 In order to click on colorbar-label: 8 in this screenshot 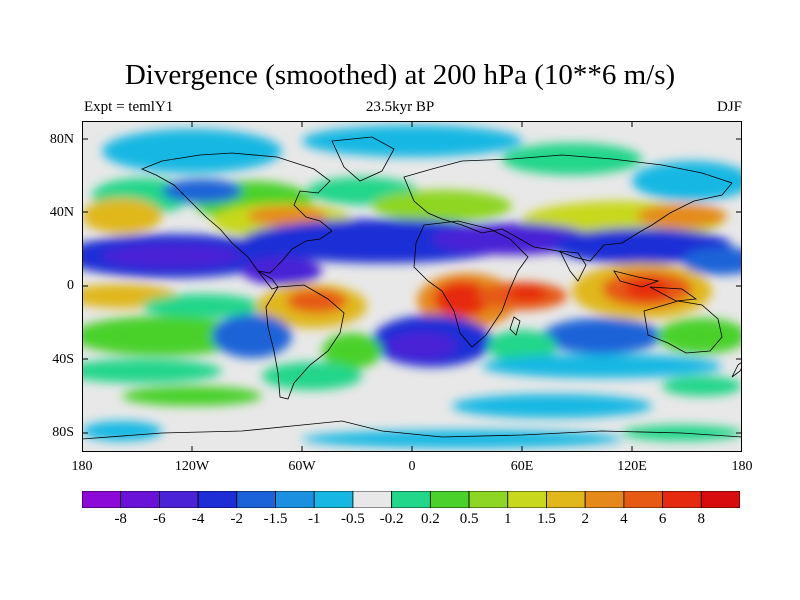, I will do `click(701, 519)`.